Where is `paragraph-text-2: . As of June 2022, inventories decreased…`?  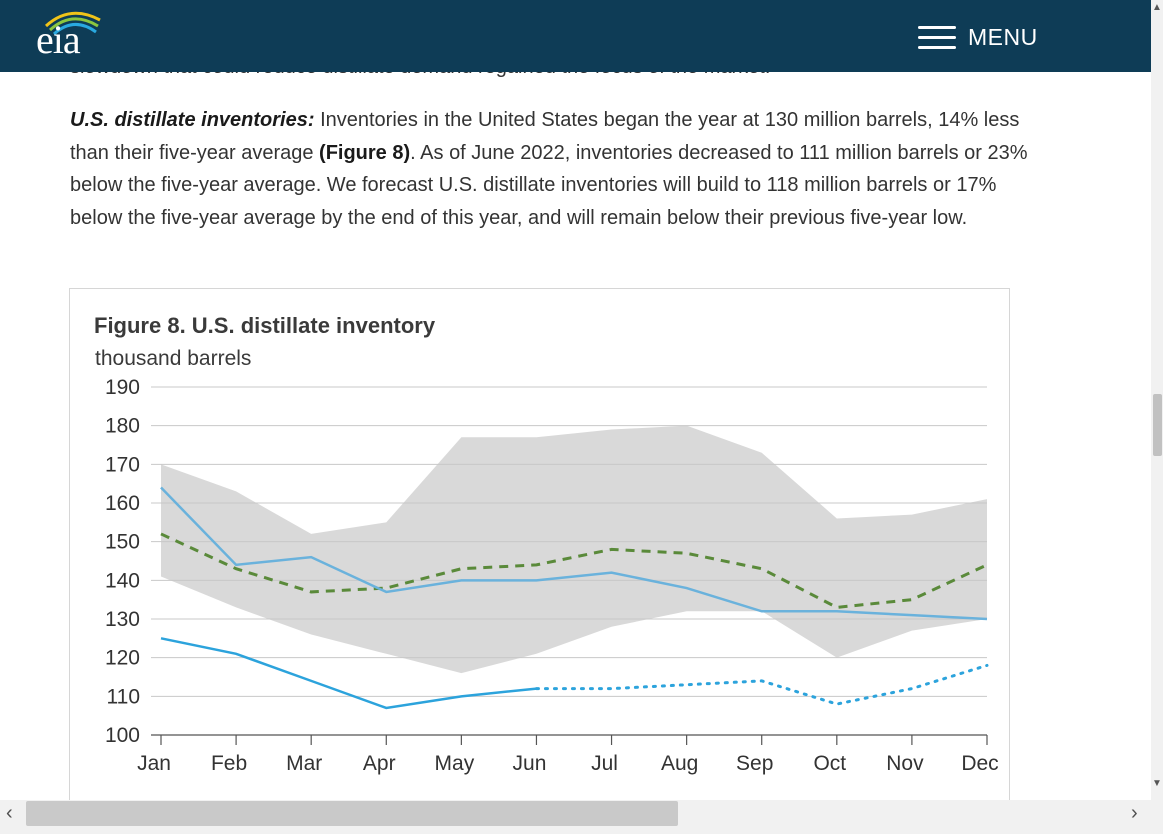 paragraph-text-2: . As of June 2022, inventories decreased… is located at coordinates (549, 185).